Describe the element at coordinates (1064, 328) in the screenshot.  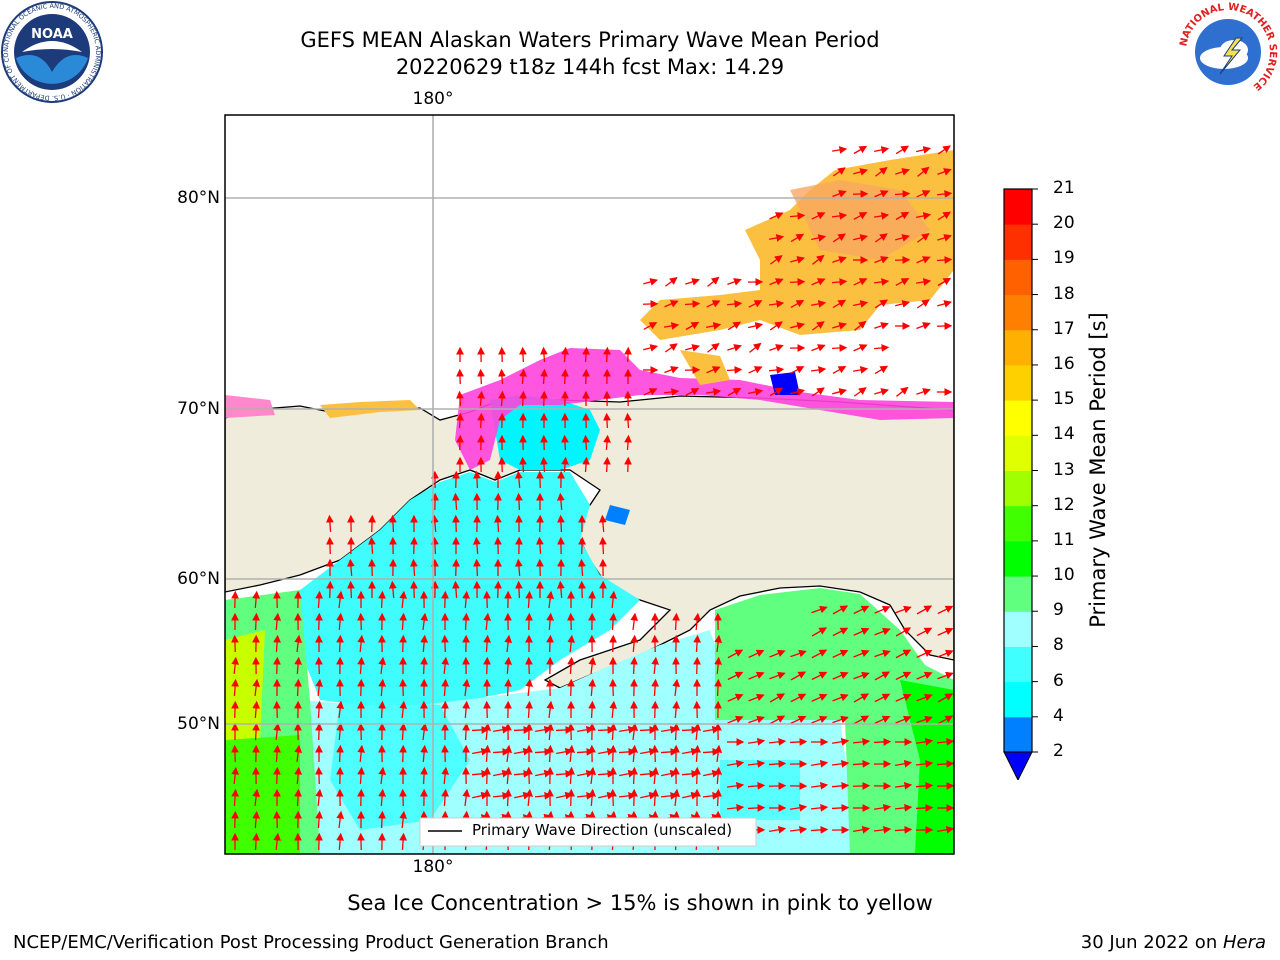
I see `colorbar-tick-label: 17` at that location.